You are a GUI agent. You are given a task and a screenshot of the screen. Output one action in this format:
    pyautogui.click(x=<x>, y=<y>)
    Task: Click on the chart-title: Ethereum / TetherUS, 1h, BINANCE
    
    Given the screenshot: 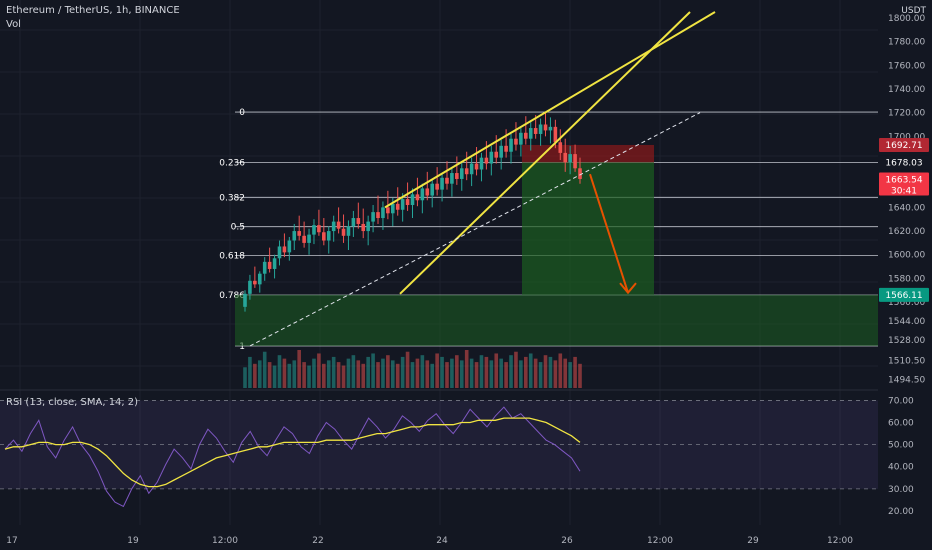 What is the action you would take?
    pyautogui.click(x=93, y=10)
    